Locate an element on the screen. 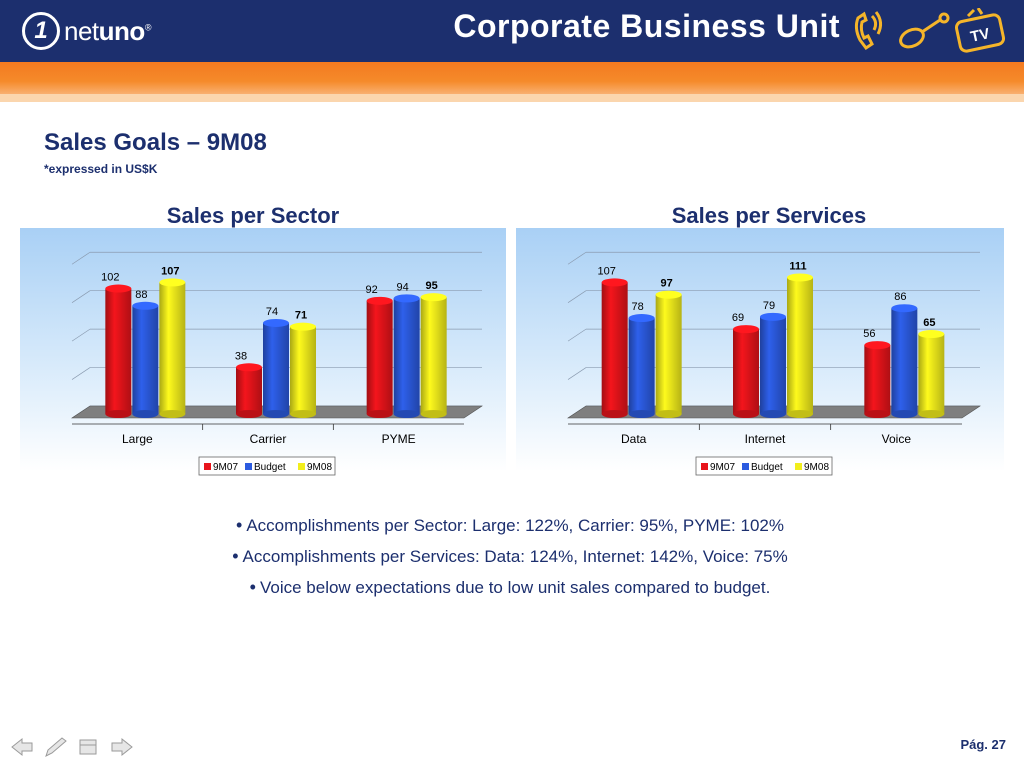 This screenshot has width=1024, height=768. phone-icon is located at coordinates (868, 31).